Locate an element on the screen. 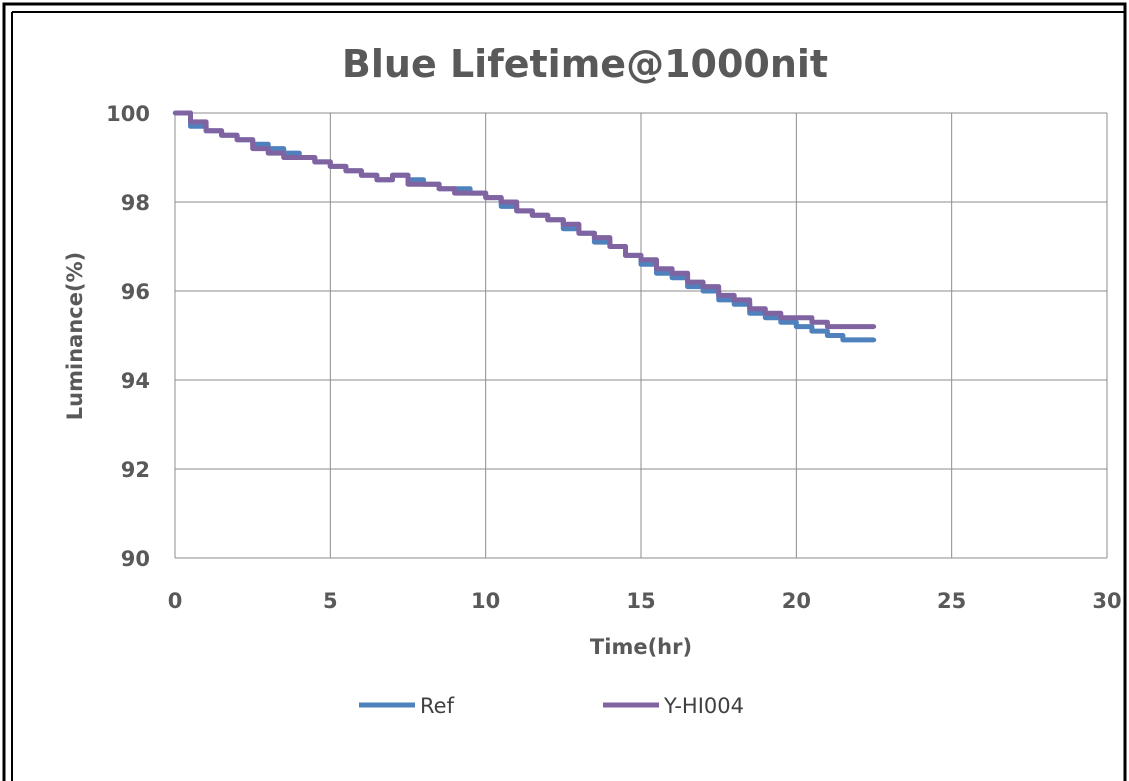 The height and width of the screenshot is (781, 1129). legend: Ref Y-HI004 is located at coordinates (551, 706).